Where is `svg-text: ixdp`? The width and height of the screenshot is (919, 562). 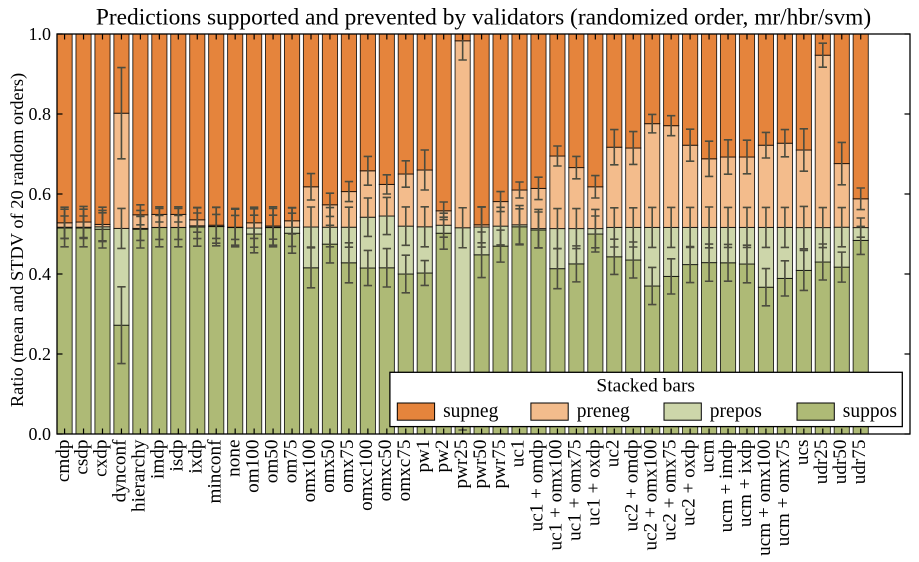 svg-text: ixdp is located at coordinates (195, 457).